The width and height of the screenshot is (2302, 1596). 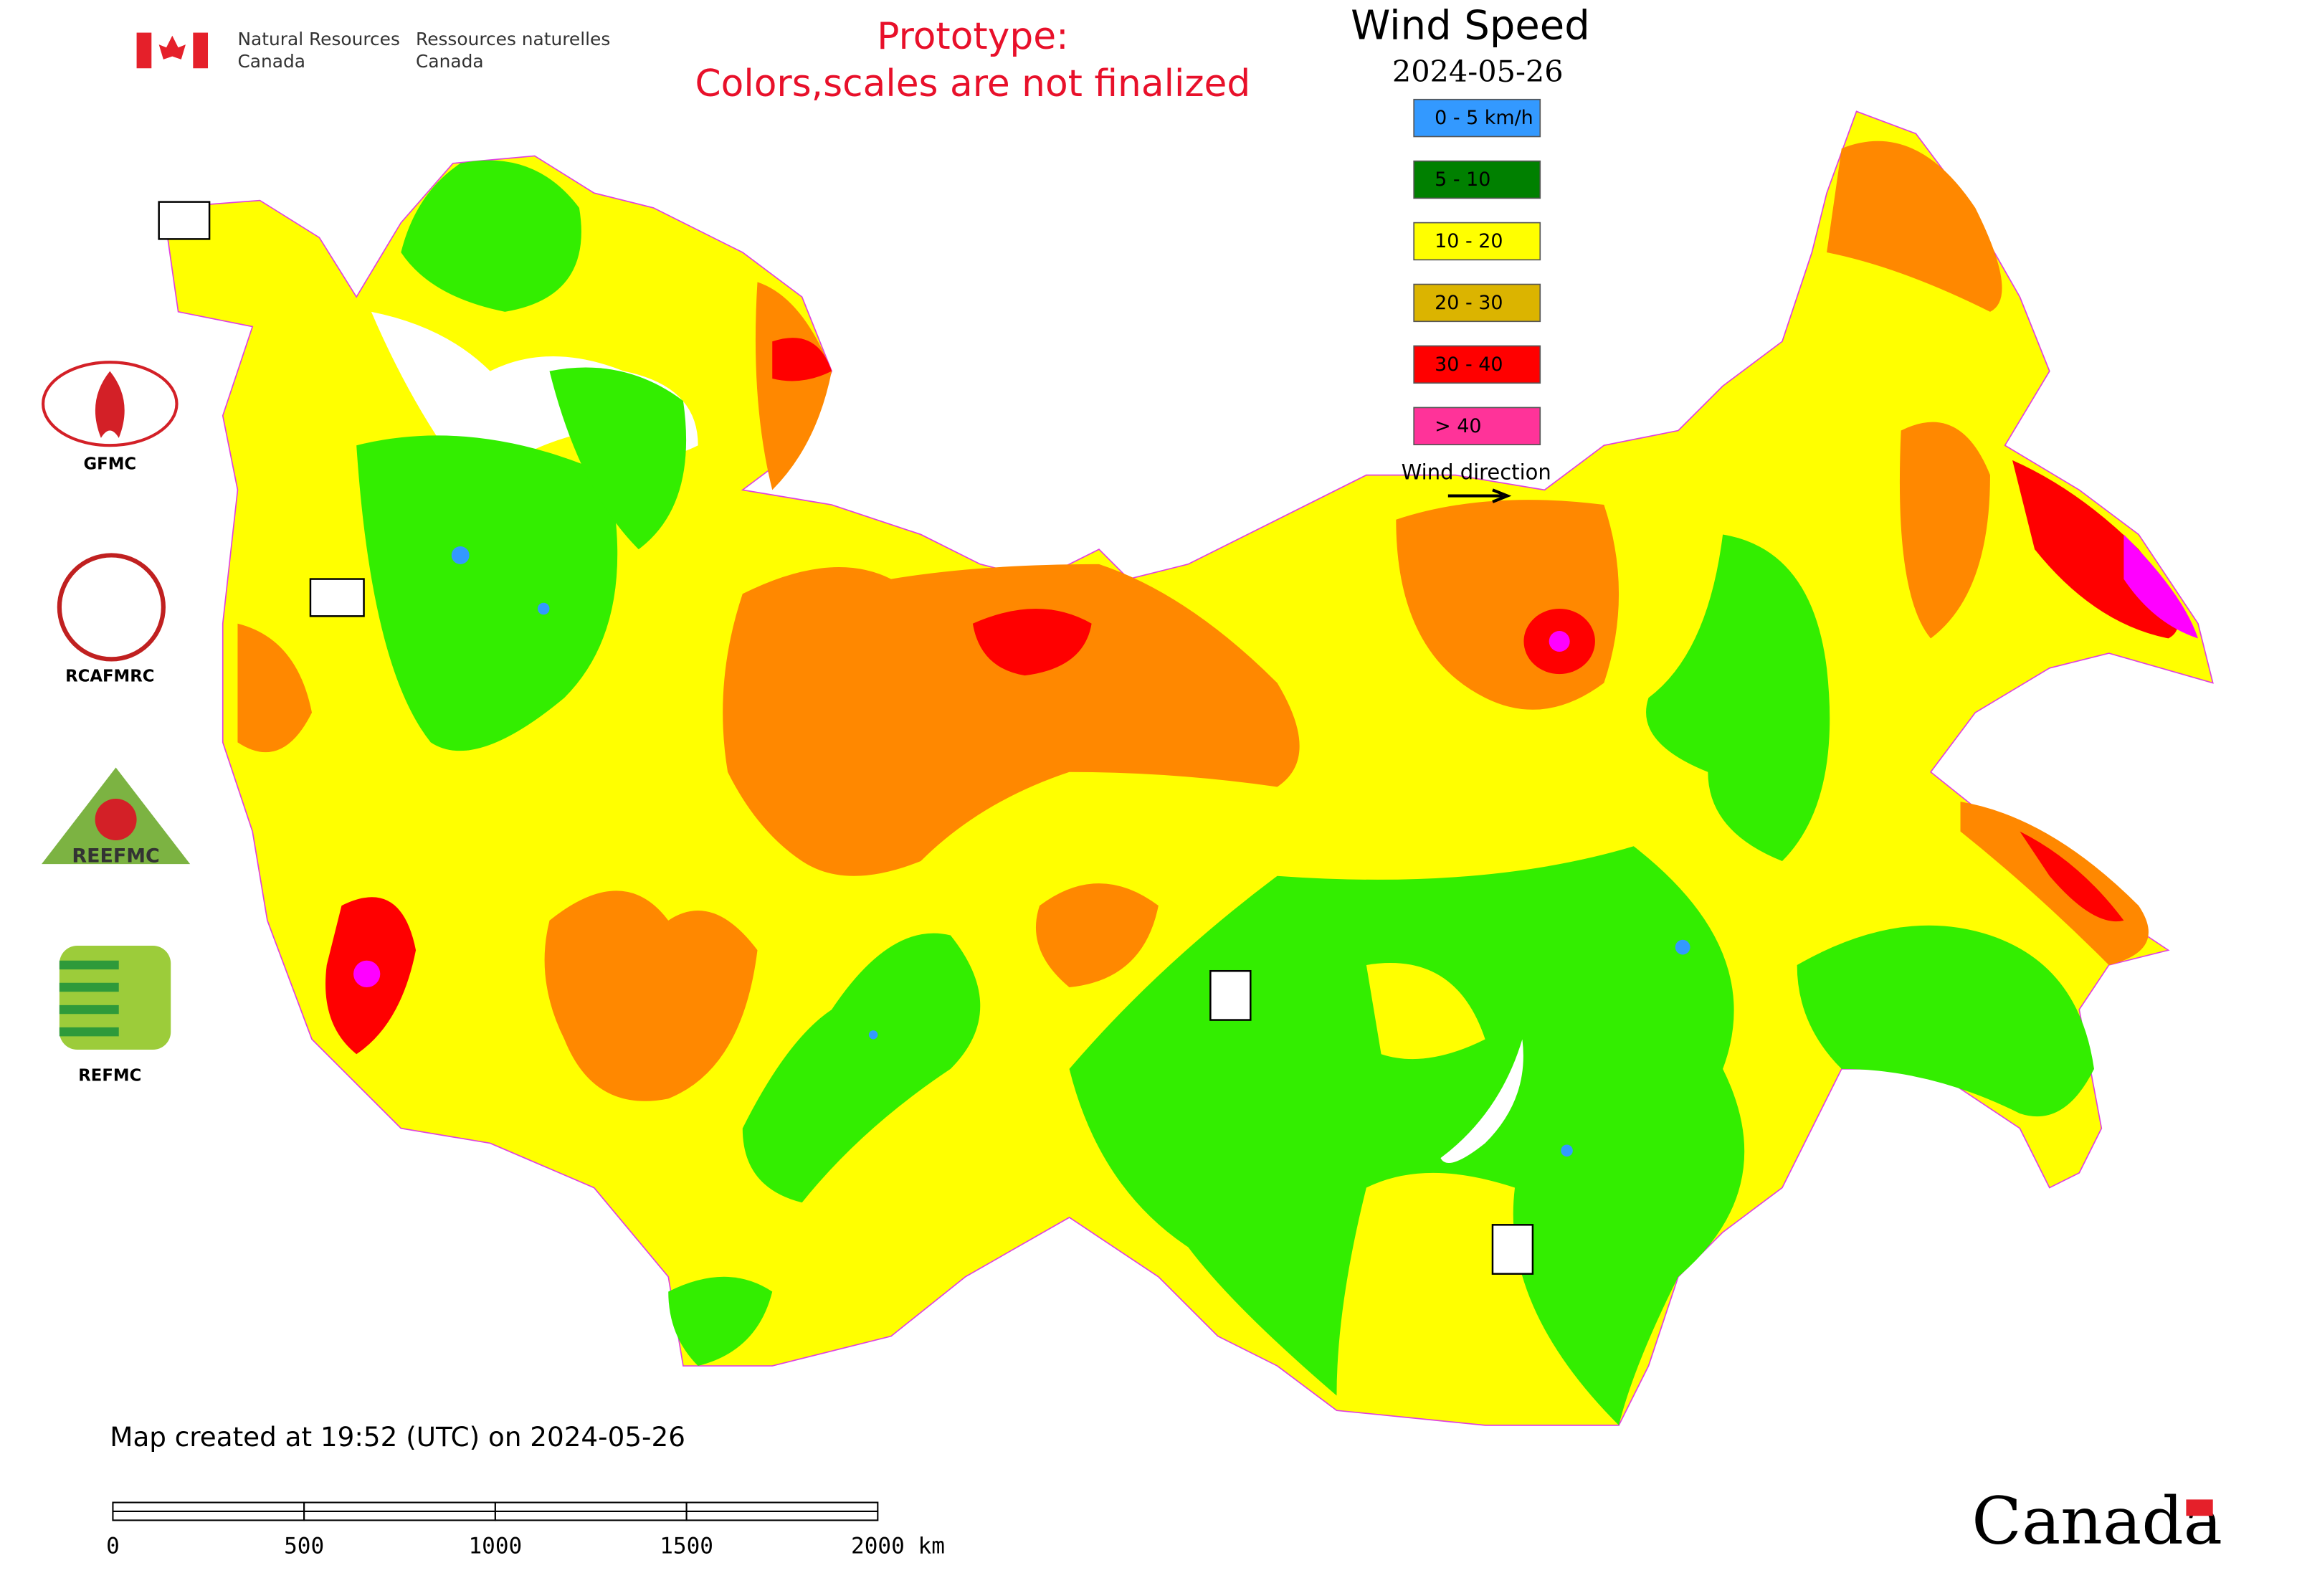 I want to click on scale-label: 500, so click(x=304, y=1546).